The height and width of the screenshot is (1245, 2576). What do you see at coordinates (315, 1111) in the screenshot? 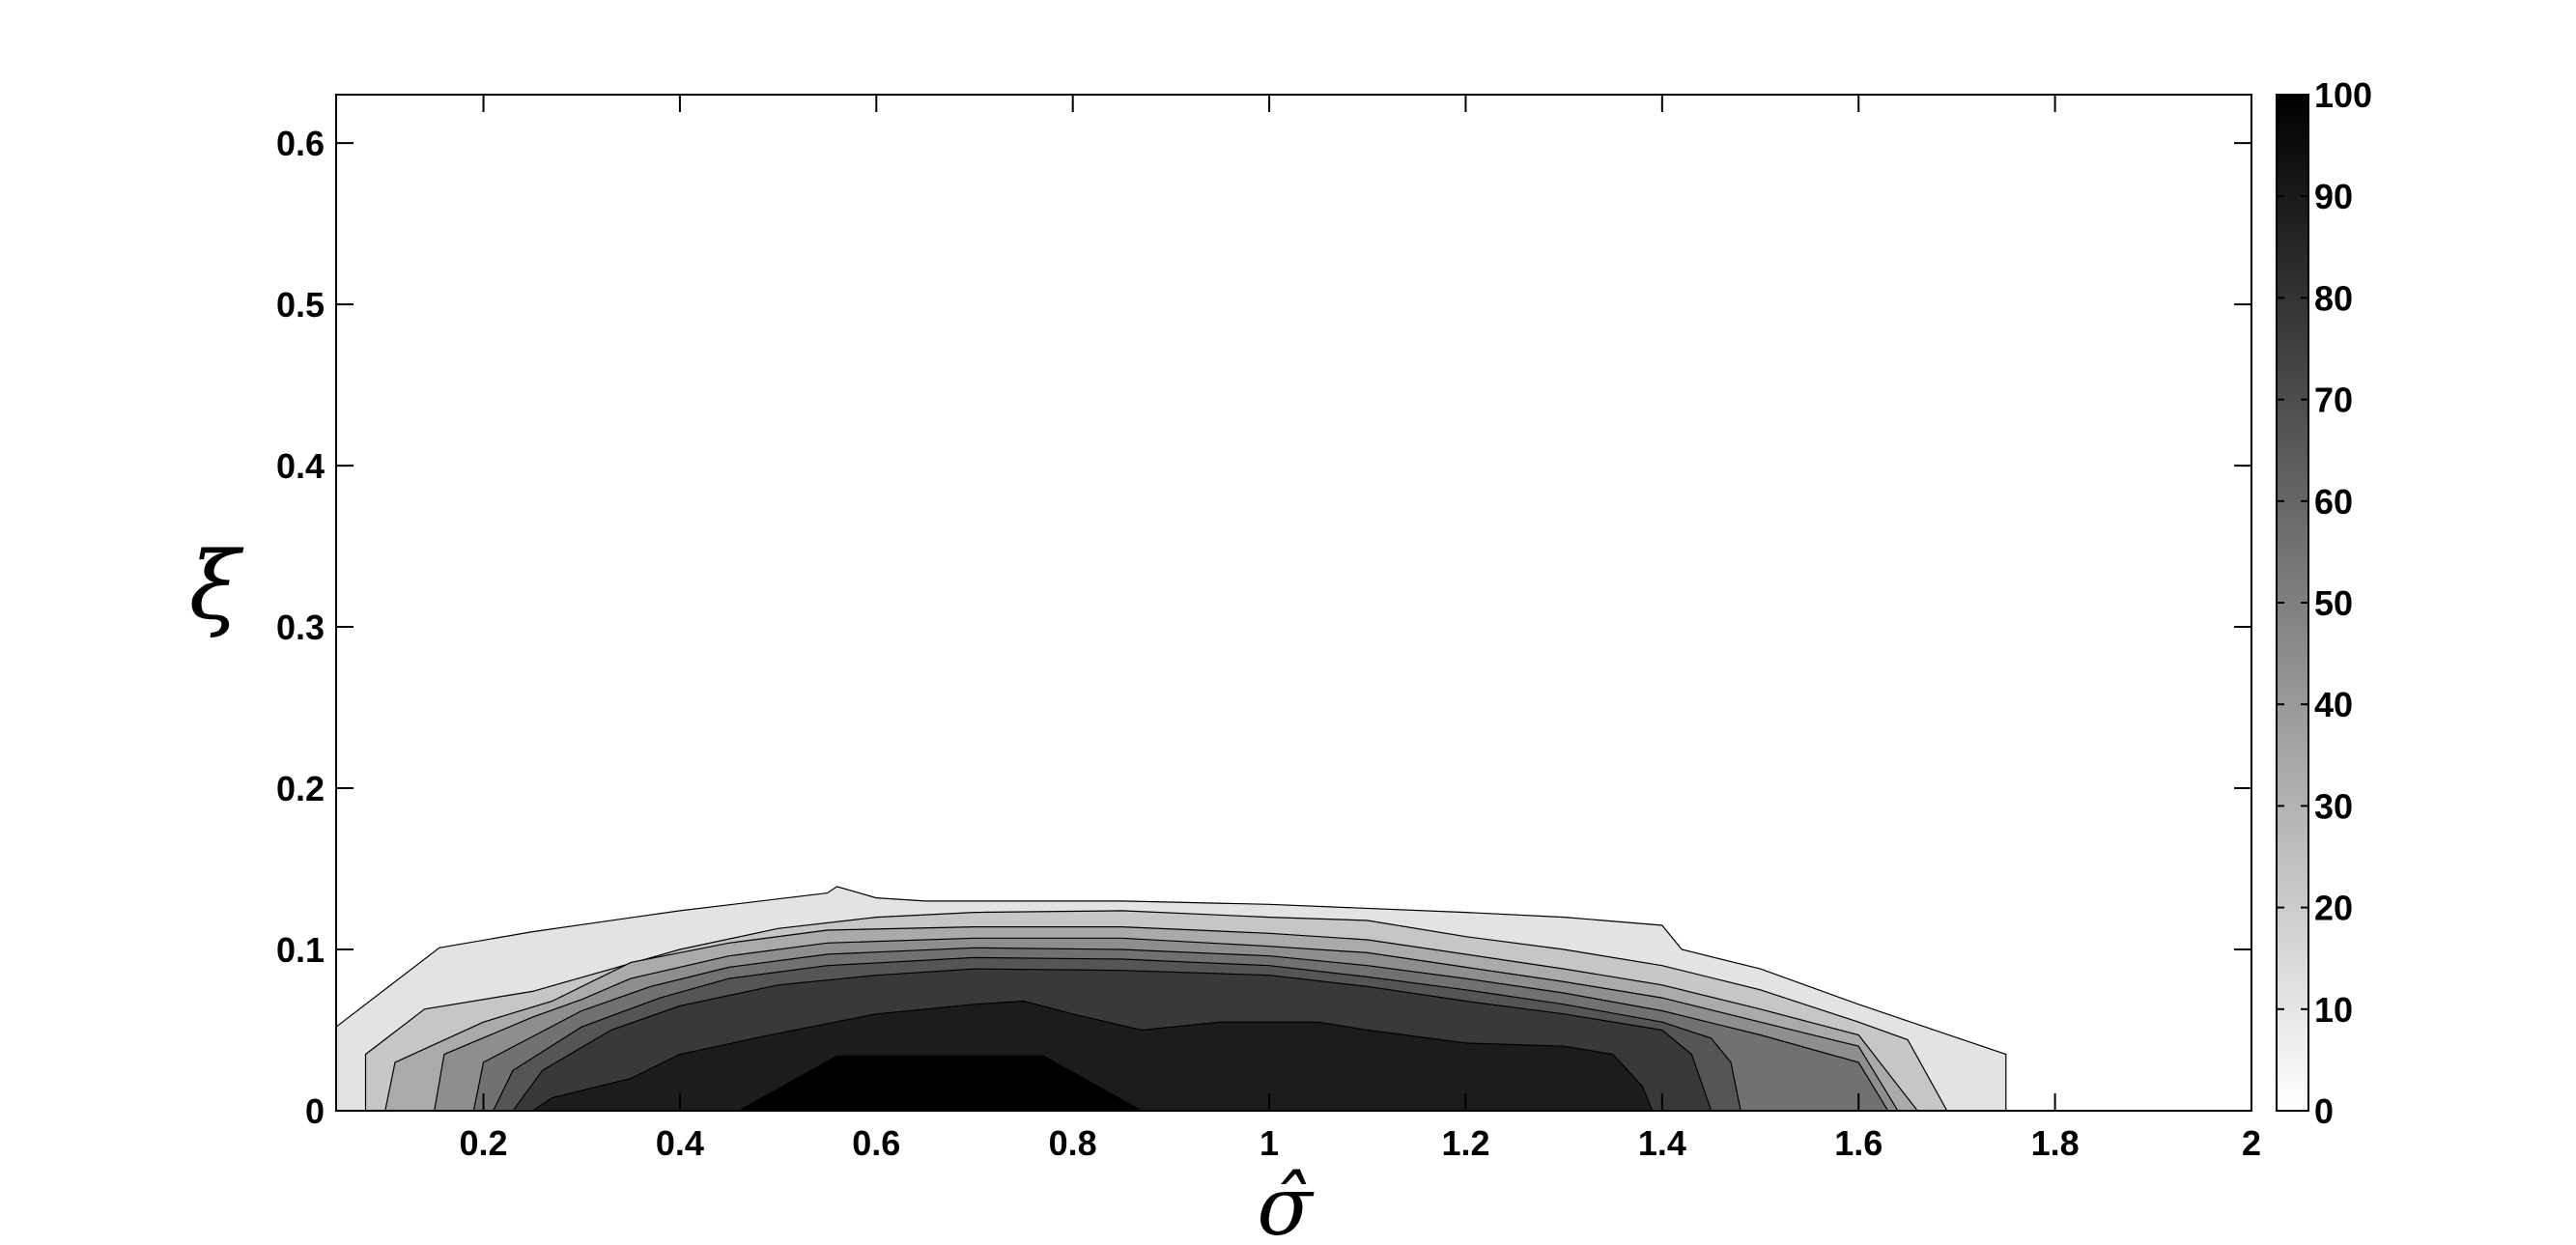
I see `y-tick-label: 0` at bounding box center [315, 1111].